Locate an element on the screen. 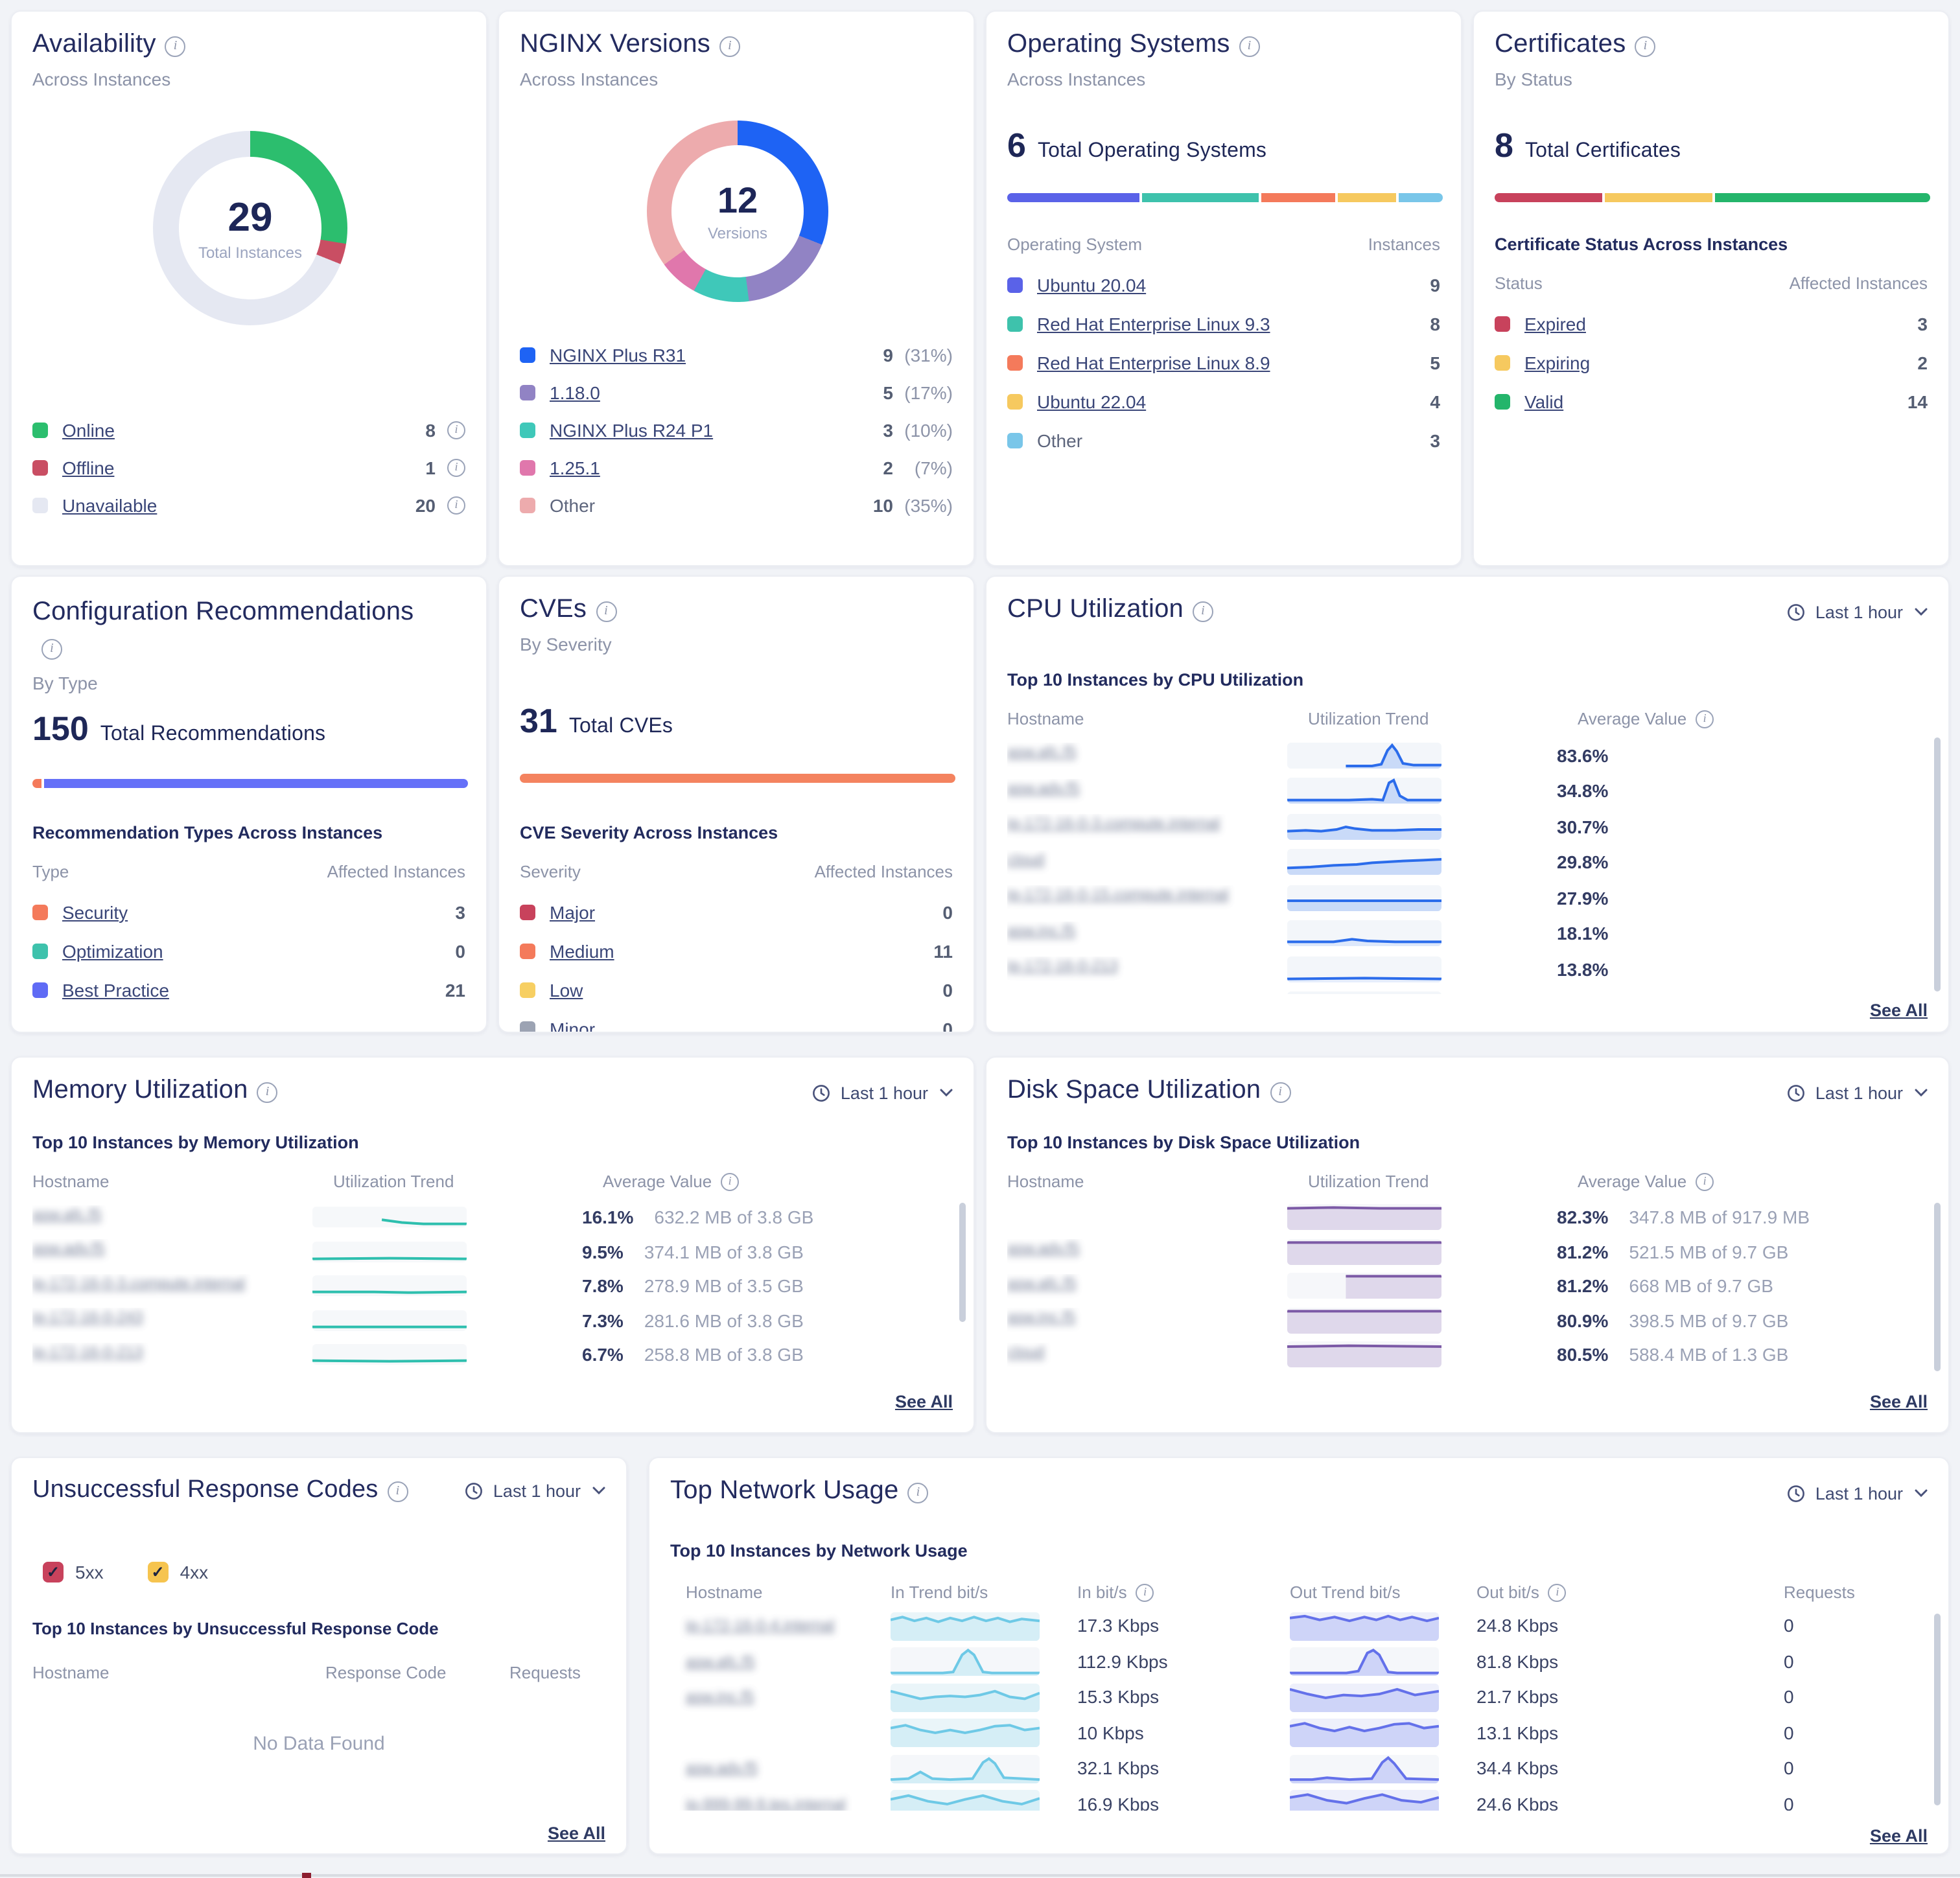  legend-label: 1.25.1 is located at coordinates (575, 467).